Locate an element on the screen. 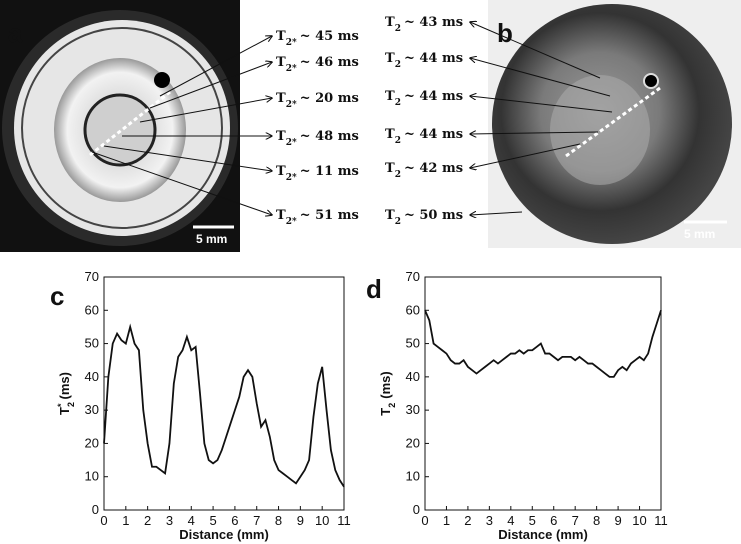  annotation: T2* ~ 11 ms is located at coordinates (317, 173).